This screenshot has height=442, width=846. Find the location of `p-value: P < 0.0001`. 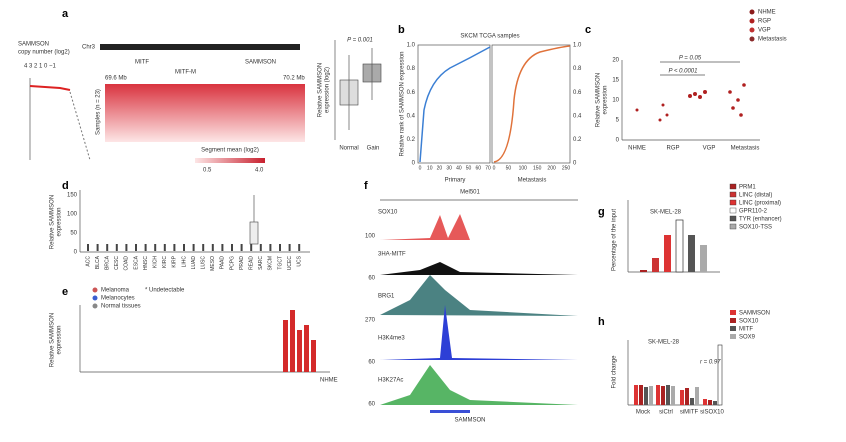

p-value: P < 0.0001 is located at coordinates (683, 72).